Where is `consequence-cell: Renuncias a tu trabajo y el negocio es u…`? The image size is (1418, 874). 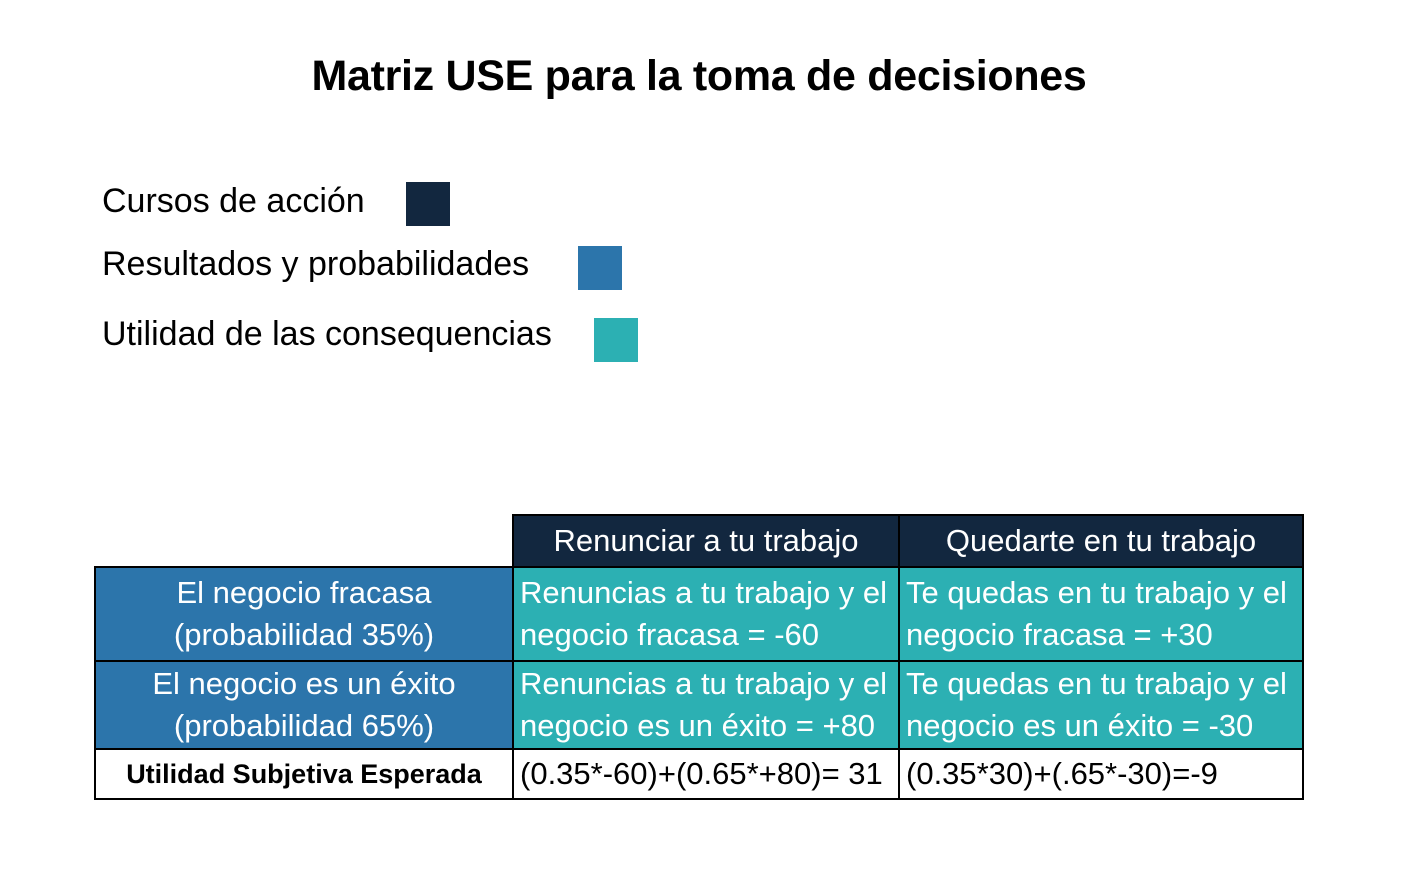 consequence-cell: Renuncias a tu trabajo y el negocio es u… is located at coordinates (706, 705).